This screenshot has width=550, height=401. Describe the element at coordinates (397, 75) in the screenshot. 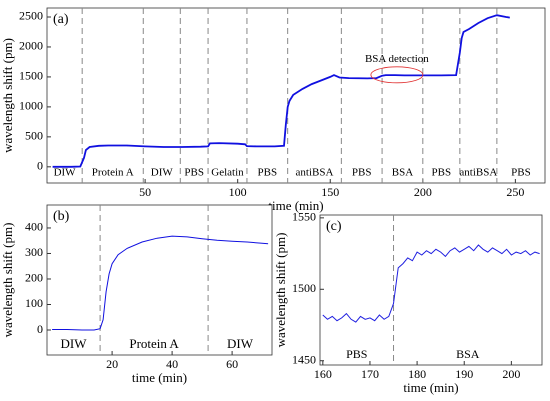

I see `annotation-ellipse` at that location.